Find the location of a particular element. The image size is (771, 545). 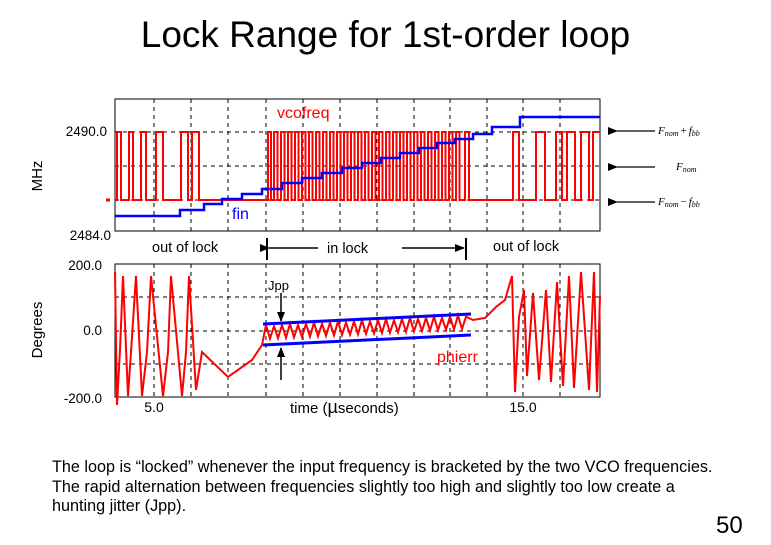

jitter-upper-bound is located at coordinates (367, 319).